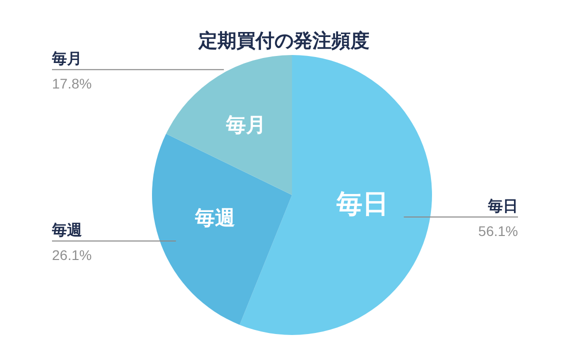 This screenshot has width=568, height=351. Describe the element at coordinates (72, 255) in the screenshot. I see `data-label: 26.1%` at that location.